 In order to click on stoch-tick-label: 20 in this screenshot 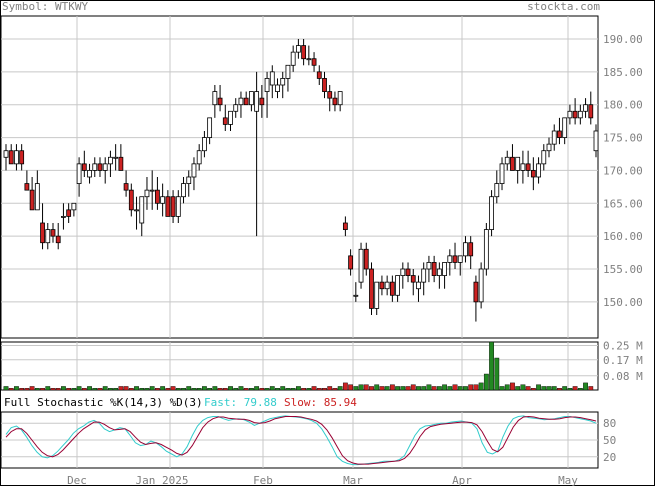, I will do `click(609, 457)`.